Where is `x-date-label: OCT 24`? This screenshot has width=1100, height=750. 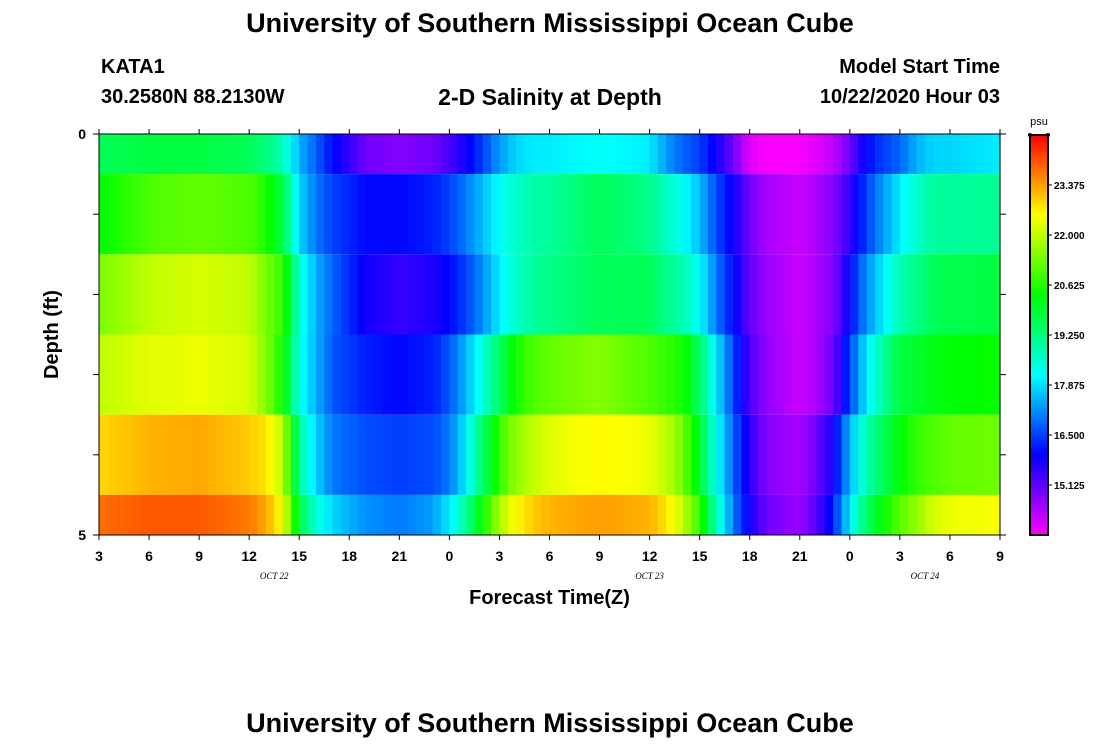
x-date-label: OCT 24 is located at coordinates (925, 576).